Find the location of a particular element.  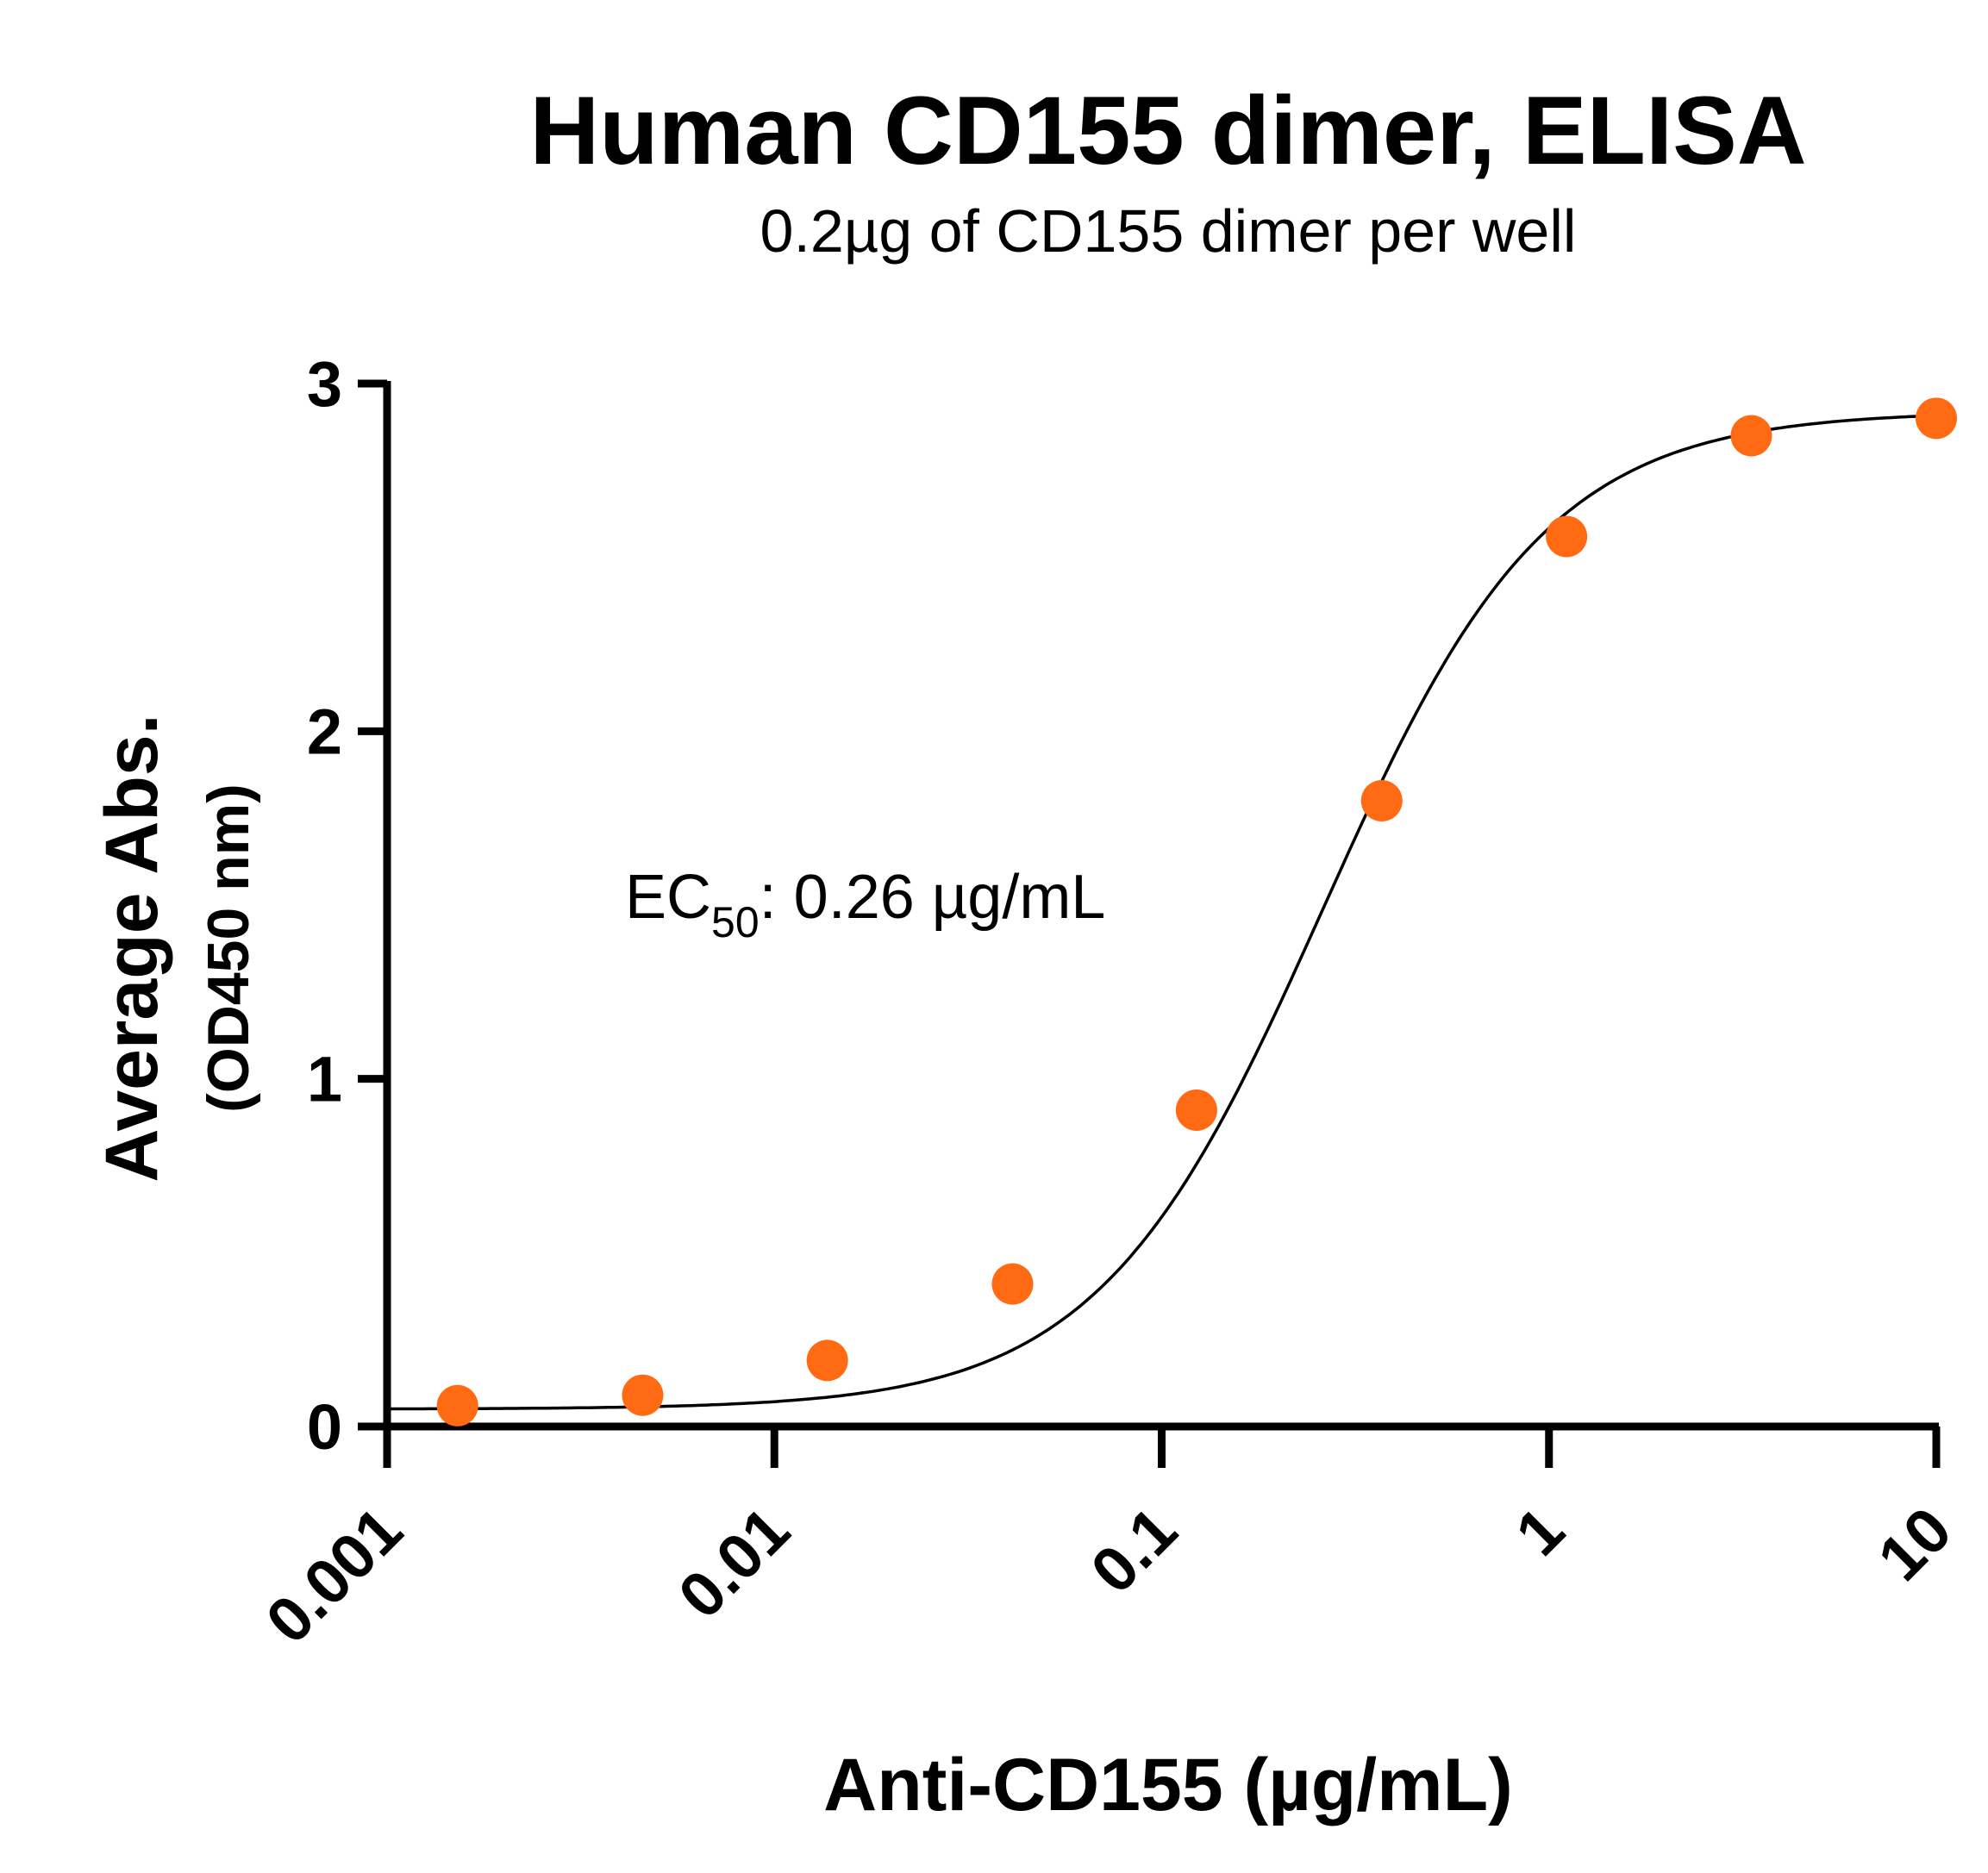

y-tick-label: 2 is located at coordinates (324, 731).